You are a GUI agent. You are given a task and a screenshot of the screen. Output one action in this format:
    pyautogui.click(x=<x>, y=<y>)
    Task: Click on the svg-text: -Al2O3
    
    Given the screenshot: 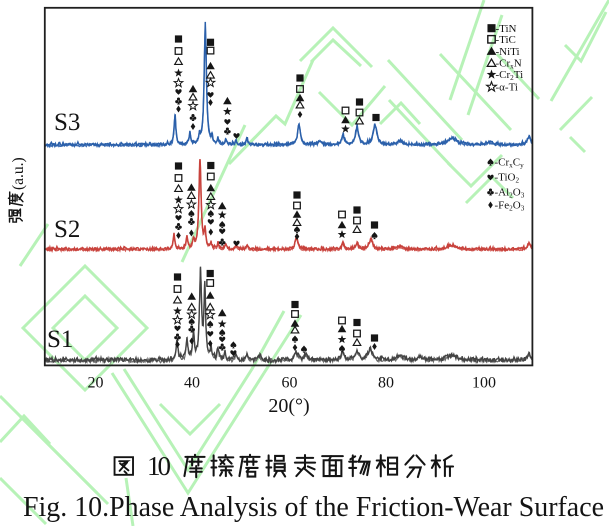 What is the action you would take?
    pyautogui.click(x=510, y=193)
    